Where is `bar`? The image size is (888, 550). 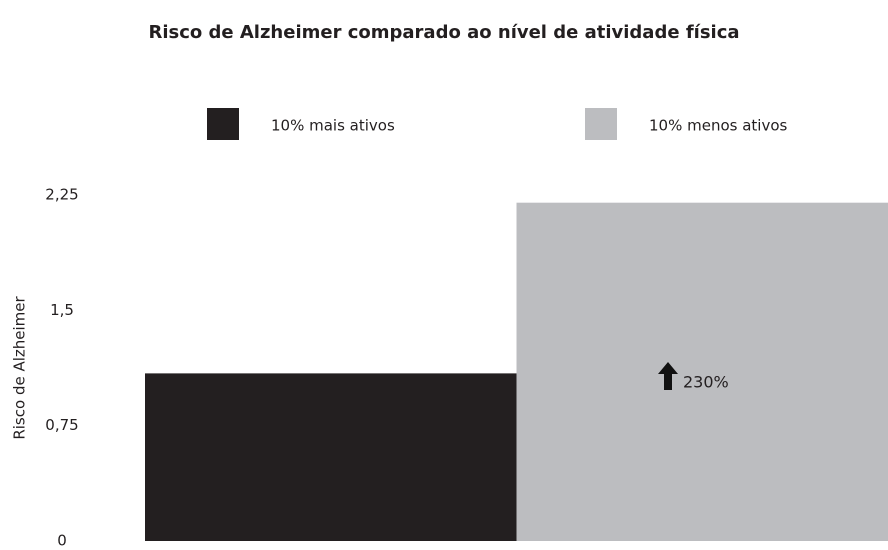
bar is located at coordinates (331, 457).